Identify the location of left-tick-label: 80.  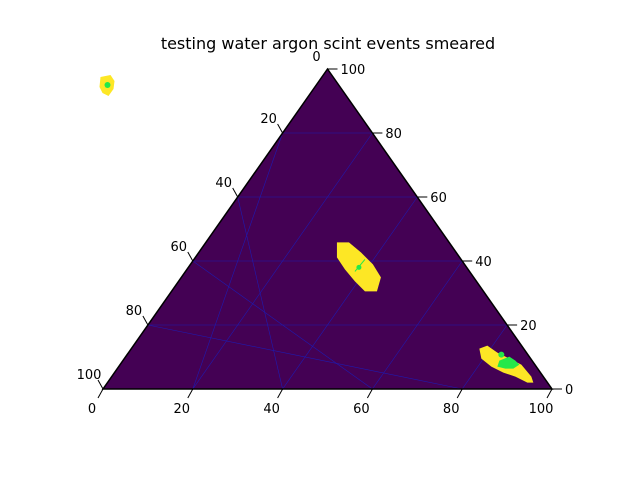
(134, 311).